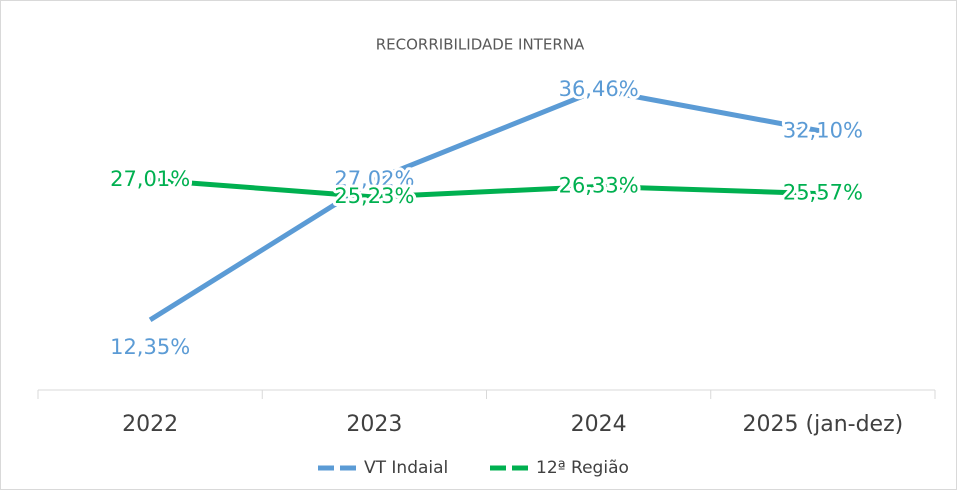 Image resolution: width=957 pixels, height=490 pixels. Describe the element at coordinates (599, 89) in the screenshot. I see `data-label: 36,46%` at that location.